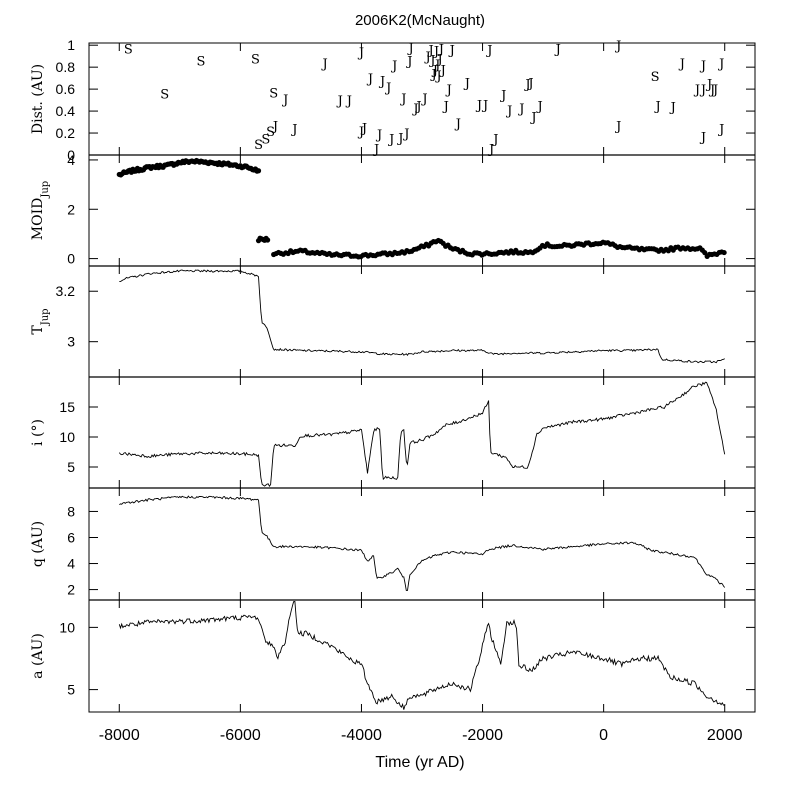 The image size is (797, 797). I want to click on y-axis-label: i (°), so click(38, 432).